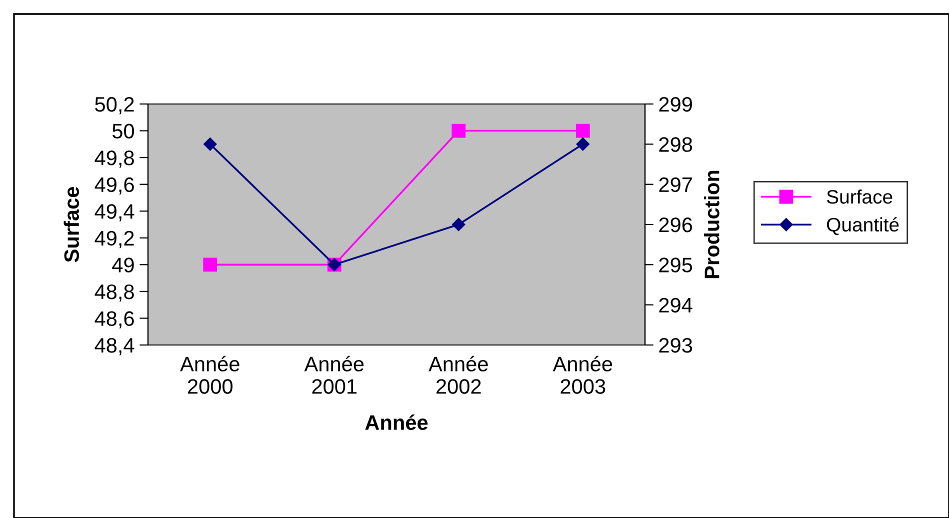  What do you see at coordinates (114, 239) in the screenshot?
I see `y-tick-label: 49,2` at bounding box center [114, 239].